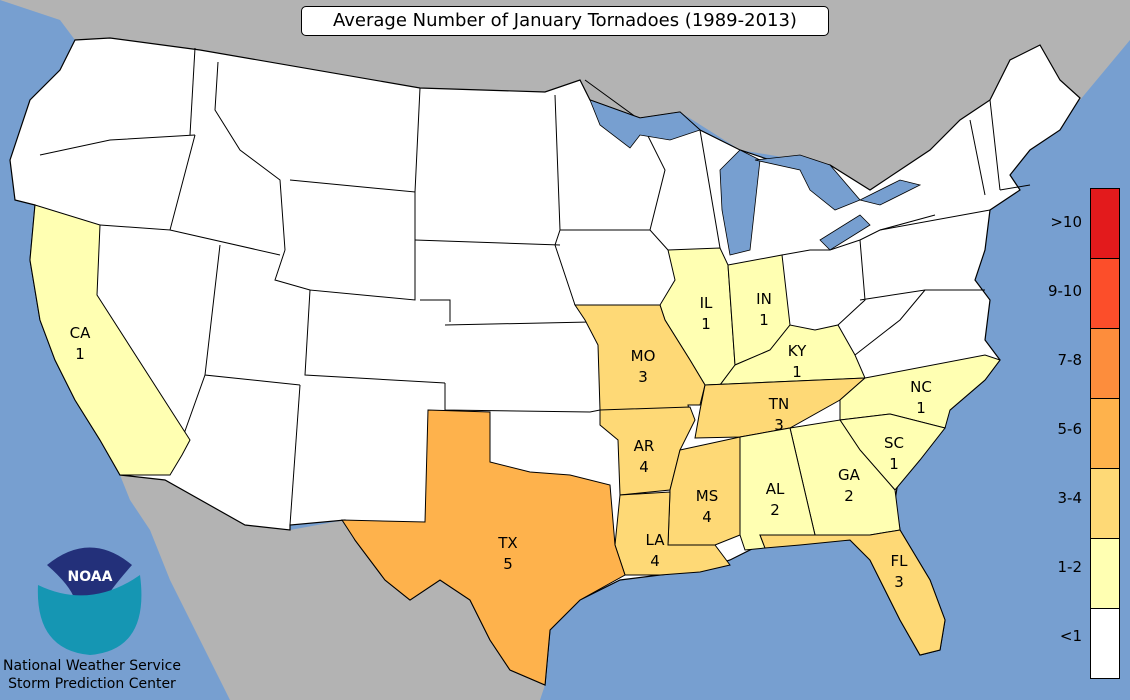  I want to click on state-fl, so click(852, 592).